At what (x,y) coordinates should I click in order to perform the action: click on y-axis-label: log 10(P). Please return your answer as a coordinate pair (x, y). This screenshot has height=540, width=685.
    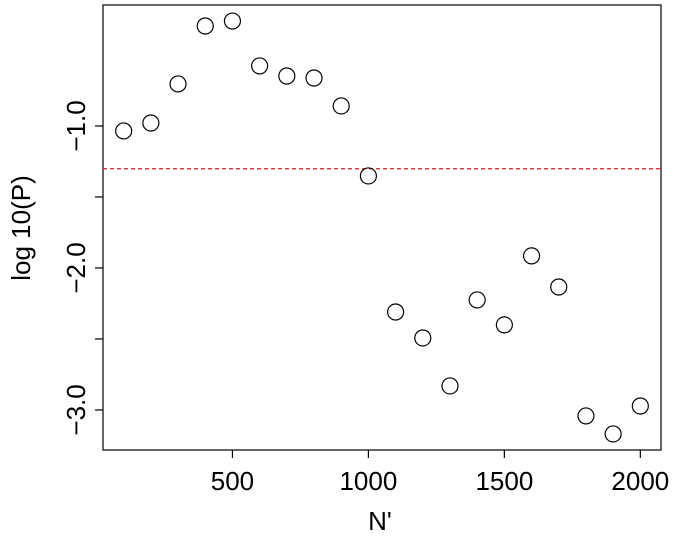
    Looking at the image, I should click on (21, 228).